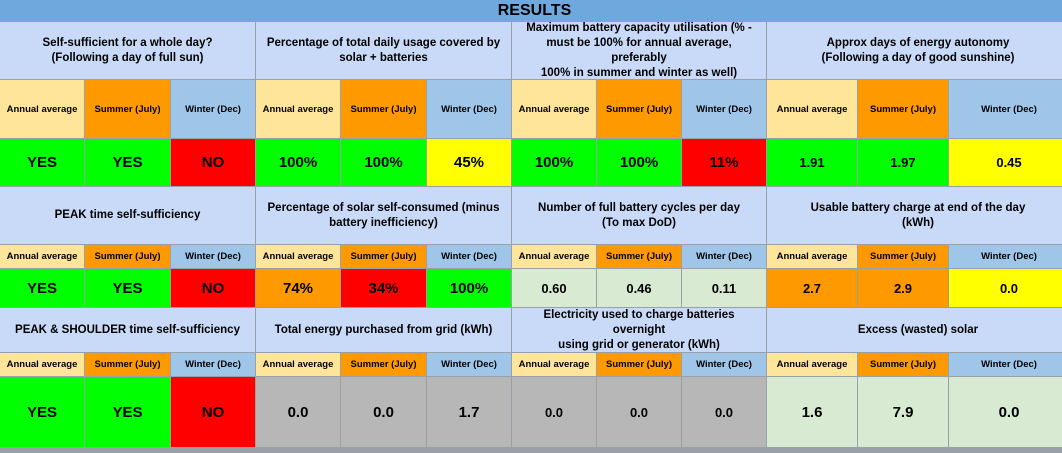 Image resolution: width=1062 pixels, height=453 pixels. I want to click on self-sufficient-day-annual-value: YES, so click(42, 162).